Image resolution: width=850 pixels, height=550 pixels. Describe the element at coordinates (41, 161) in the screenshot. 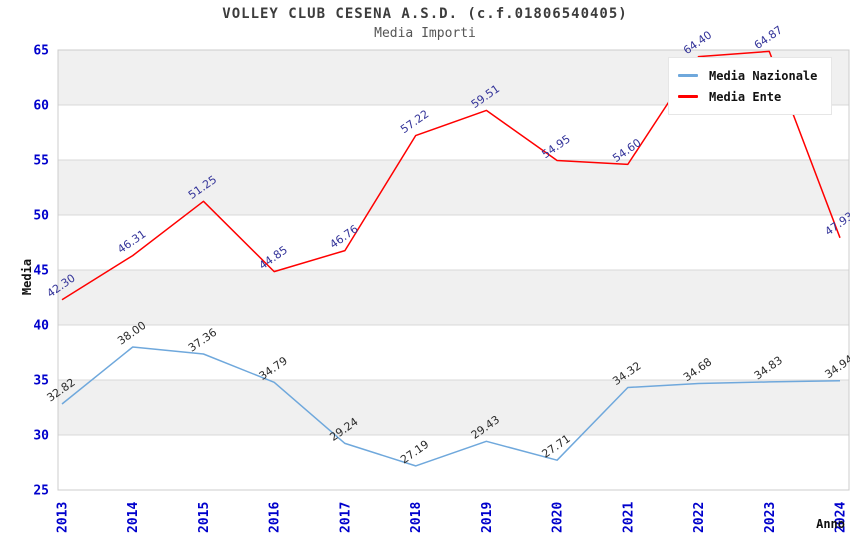

I see `y-tick-label: 55` at that location.